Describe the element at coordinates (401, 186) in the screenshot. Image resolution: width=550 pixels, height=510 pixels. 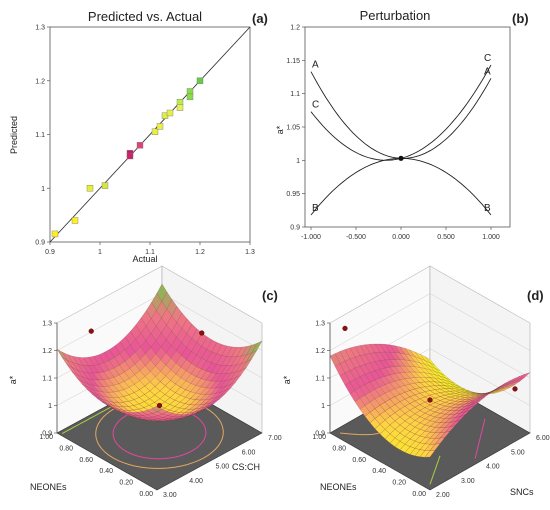
I see `panel-b-series-B` at that location.